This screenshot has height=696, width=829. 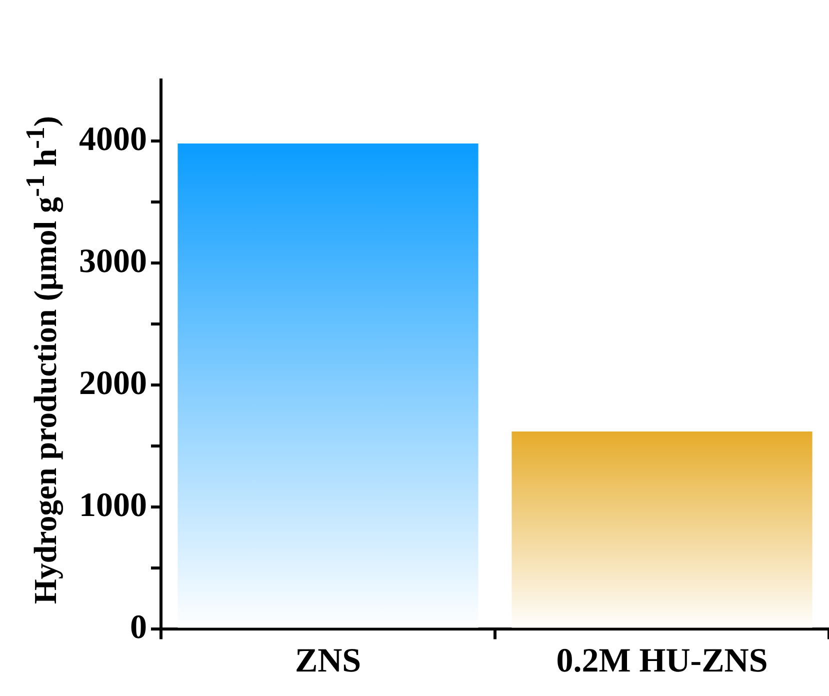 What do you see at coordinates (113, 505) in the screenshot?
I see `y-tick-label: 1000` at bounding box center [113, 505].